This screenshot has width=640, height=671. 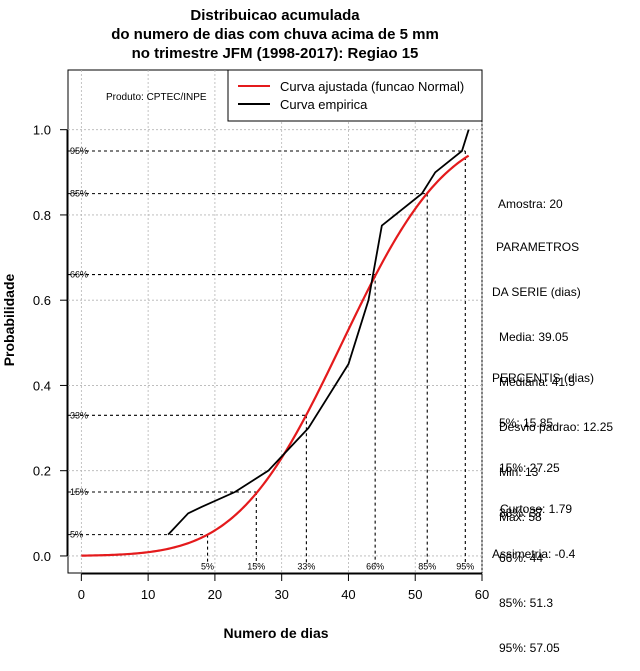 I want to click on percentil-5: 5%: 15.85, so click(x=526, y=423).